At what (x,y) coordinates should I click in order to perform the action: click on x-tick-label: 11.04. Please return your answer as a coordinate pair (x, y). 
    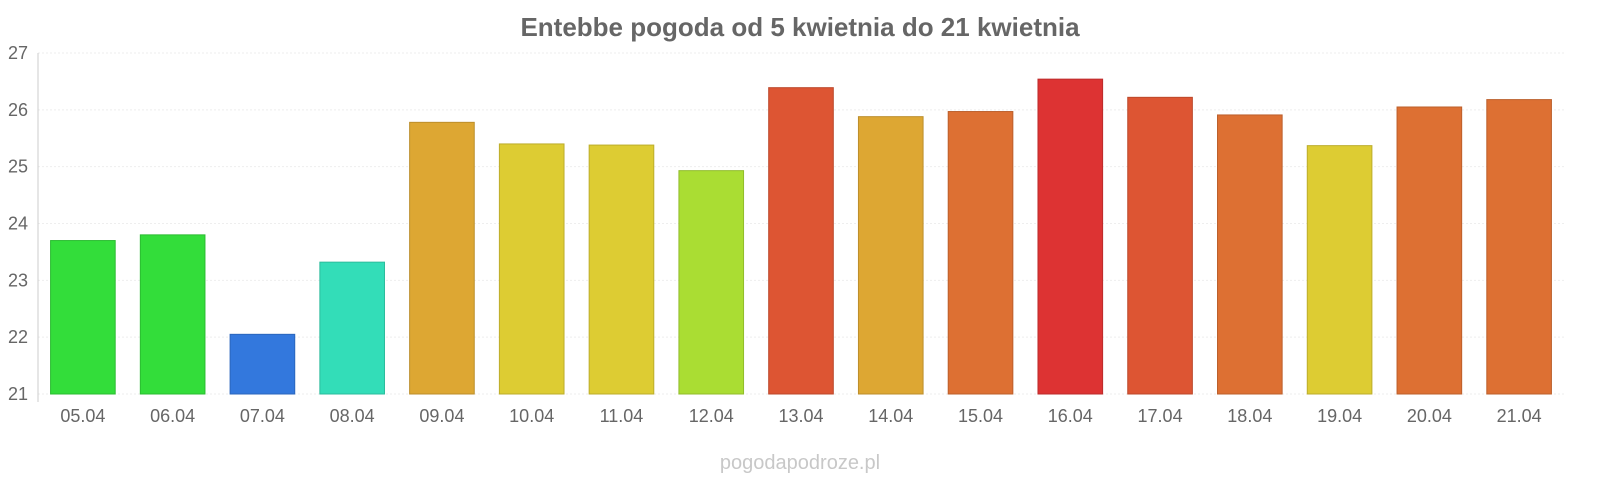
    Looking at the image, I should click on (622, 416).